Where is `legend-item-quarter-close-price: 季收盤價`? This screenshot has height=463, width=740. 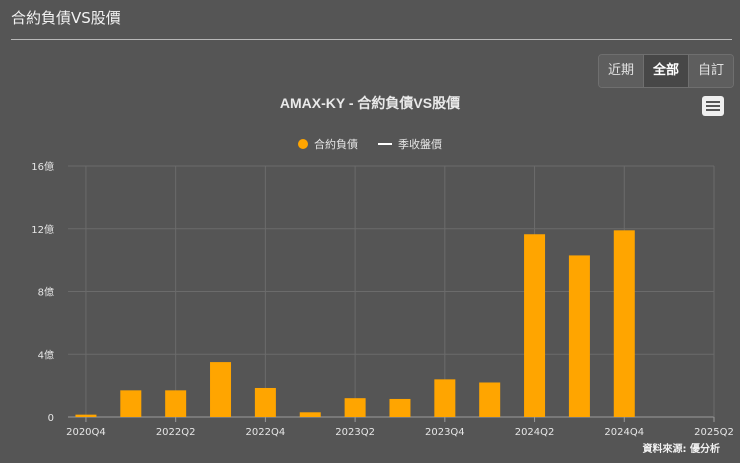 legend-item-quarter-close-price: 季收盤價 is located at coordinates (410, 144).